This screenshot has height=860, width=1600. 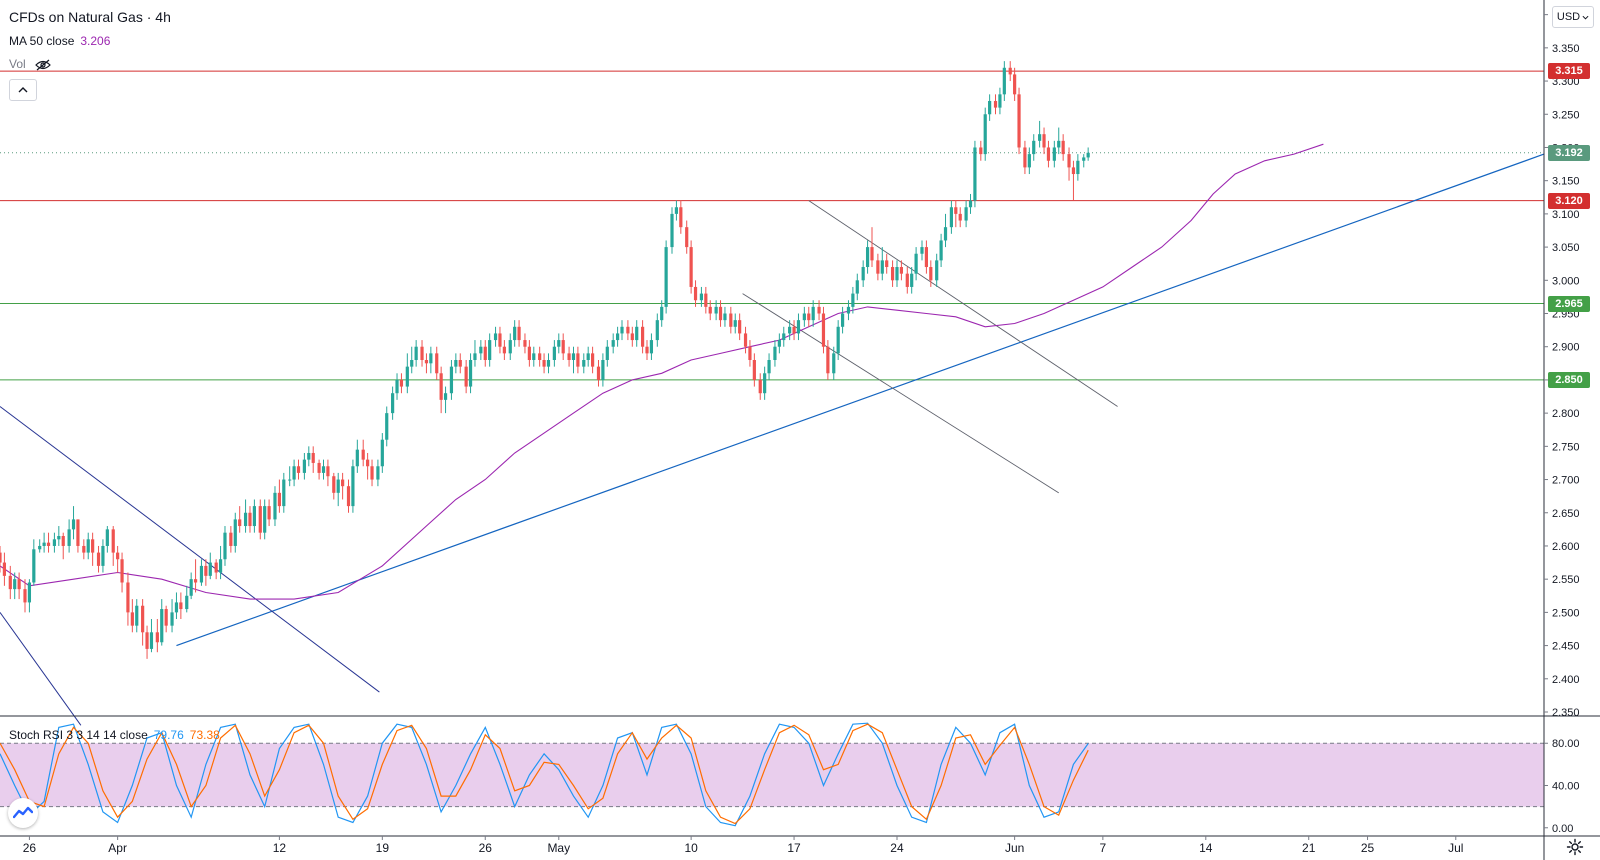 I want to click on price-tag-3120: 3.120, so click(x=1569, y=200).